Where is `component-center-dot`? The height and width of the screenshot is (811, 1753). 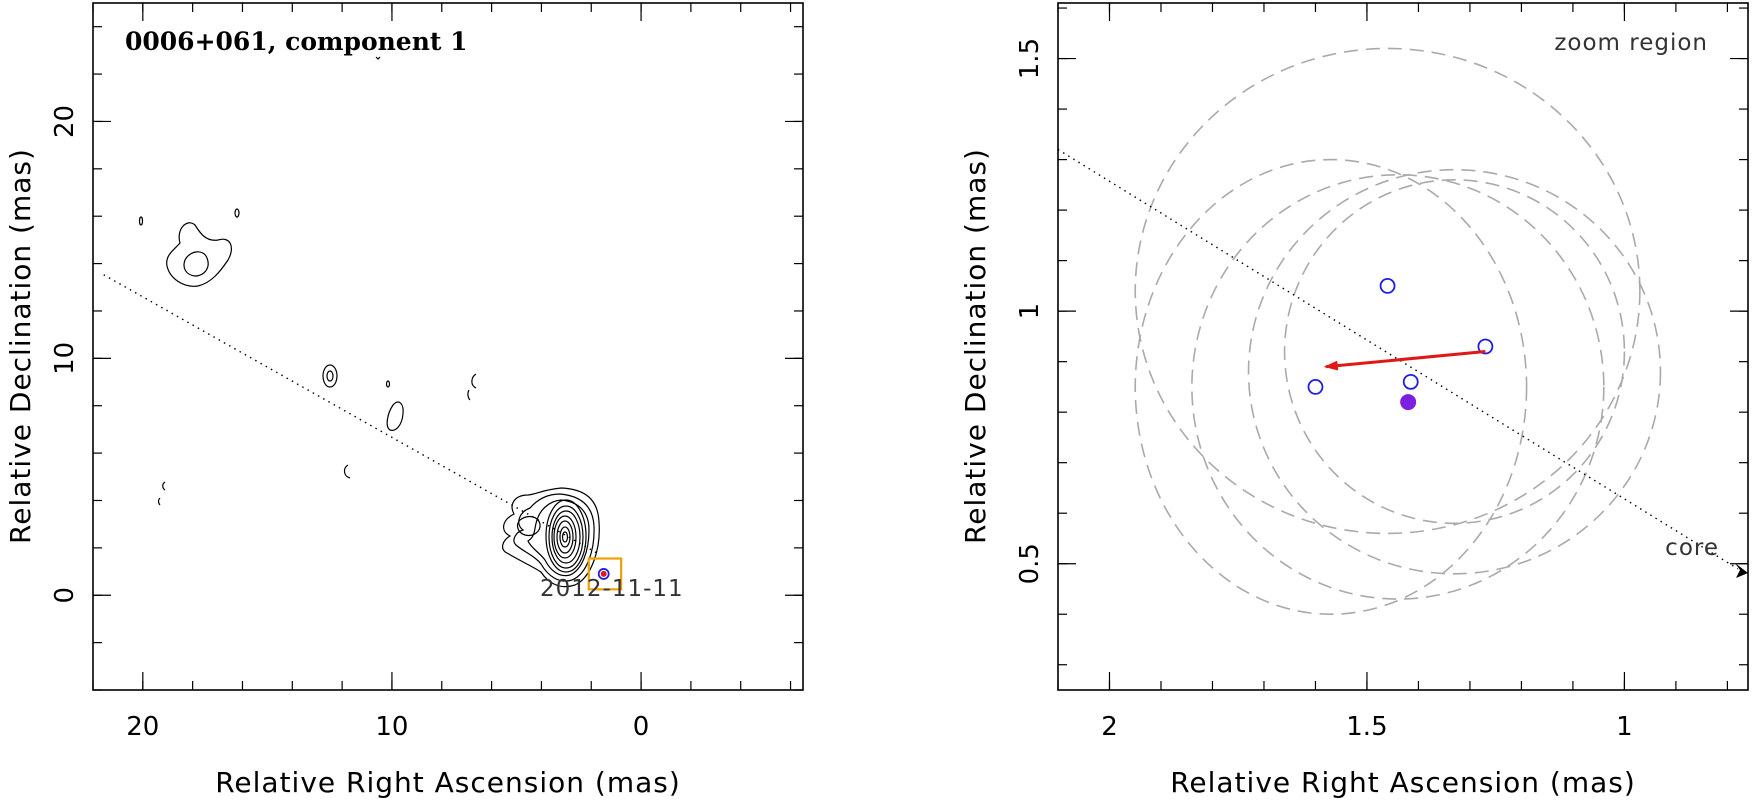 component-center-dot is located at coordinates (603, 573).